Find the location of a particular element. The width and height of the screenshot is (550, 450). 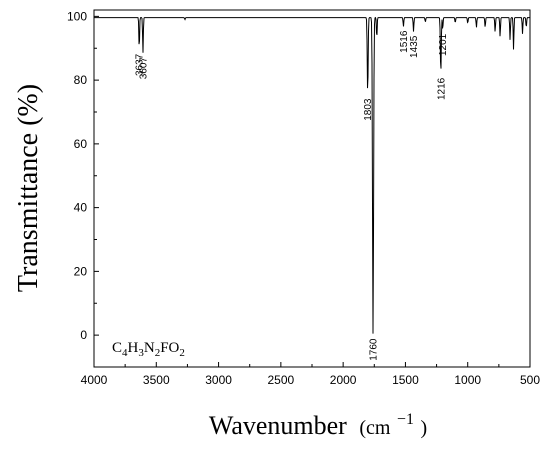

peak-label: 1216 is located at coordinates (441, 88).